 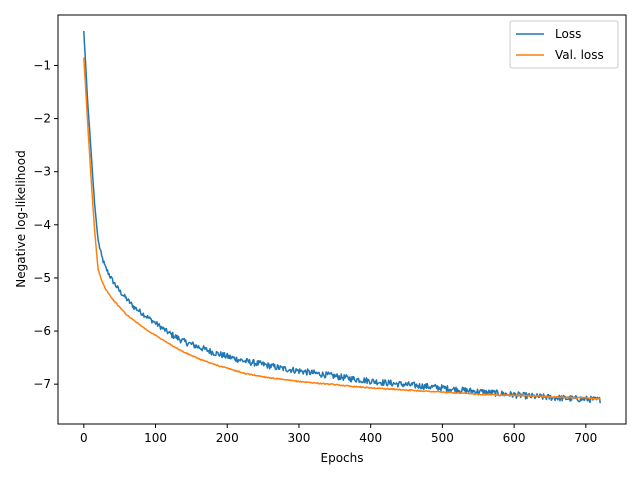 What do you see at coordinates (155, 438) in the screenshot?
I see `x-tick-label: 100` at bounding box center [155, 438].